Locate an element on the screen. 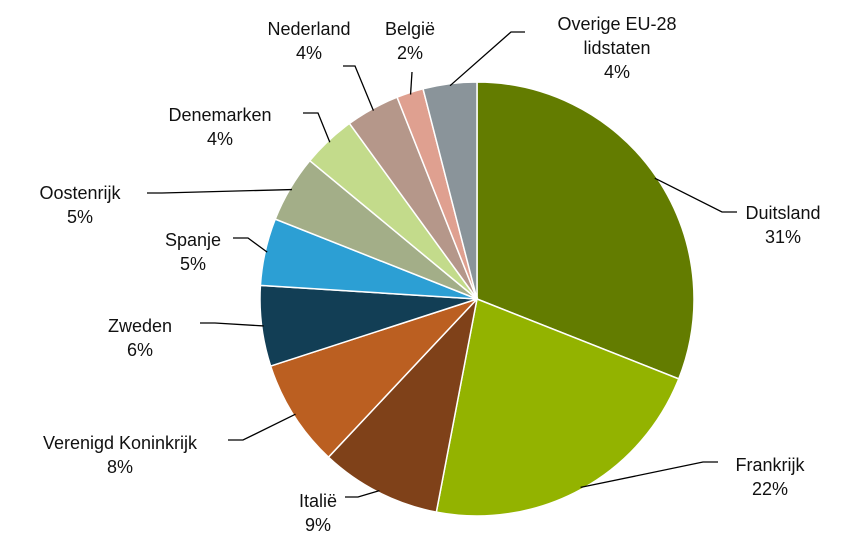  category-label: Frankrijk is located at coordinates (770, 465).